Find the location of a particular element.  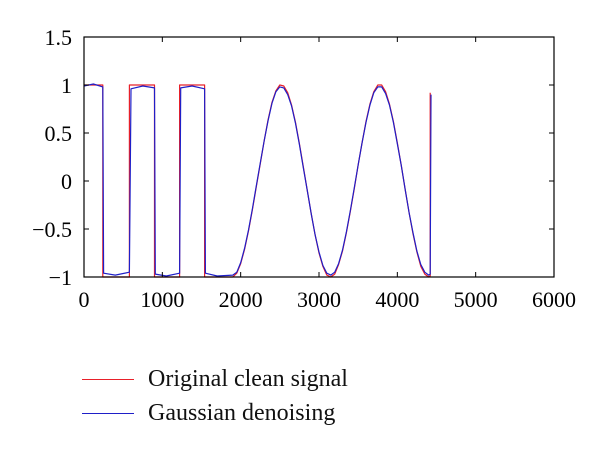

y-tick-label: 1.5 is located at coordinates (59, 37).